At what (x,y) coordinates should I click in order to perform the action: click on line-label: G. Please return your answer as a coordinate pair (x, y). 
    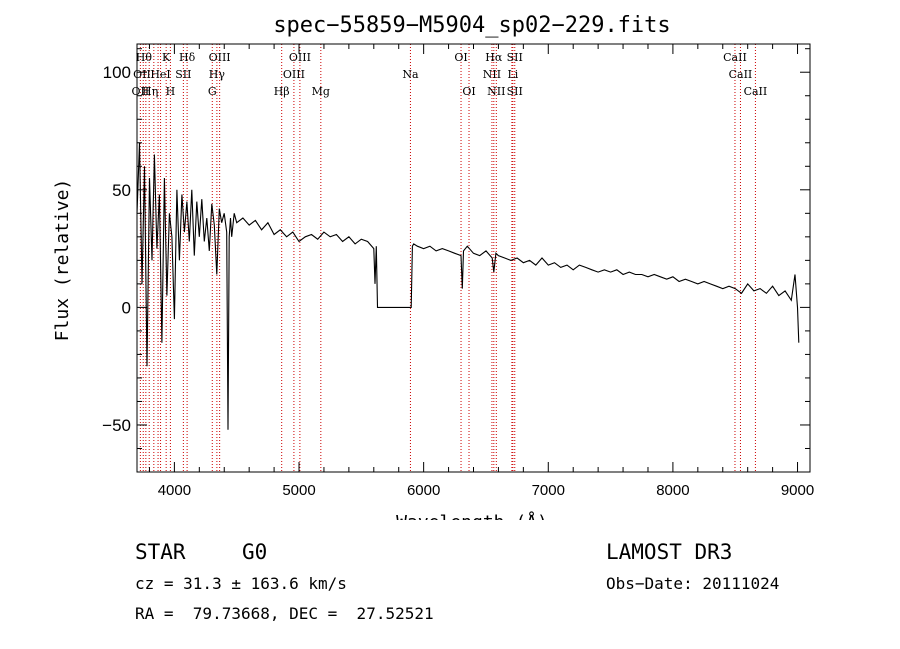
    Looking at the image, I should click on (212, 91).